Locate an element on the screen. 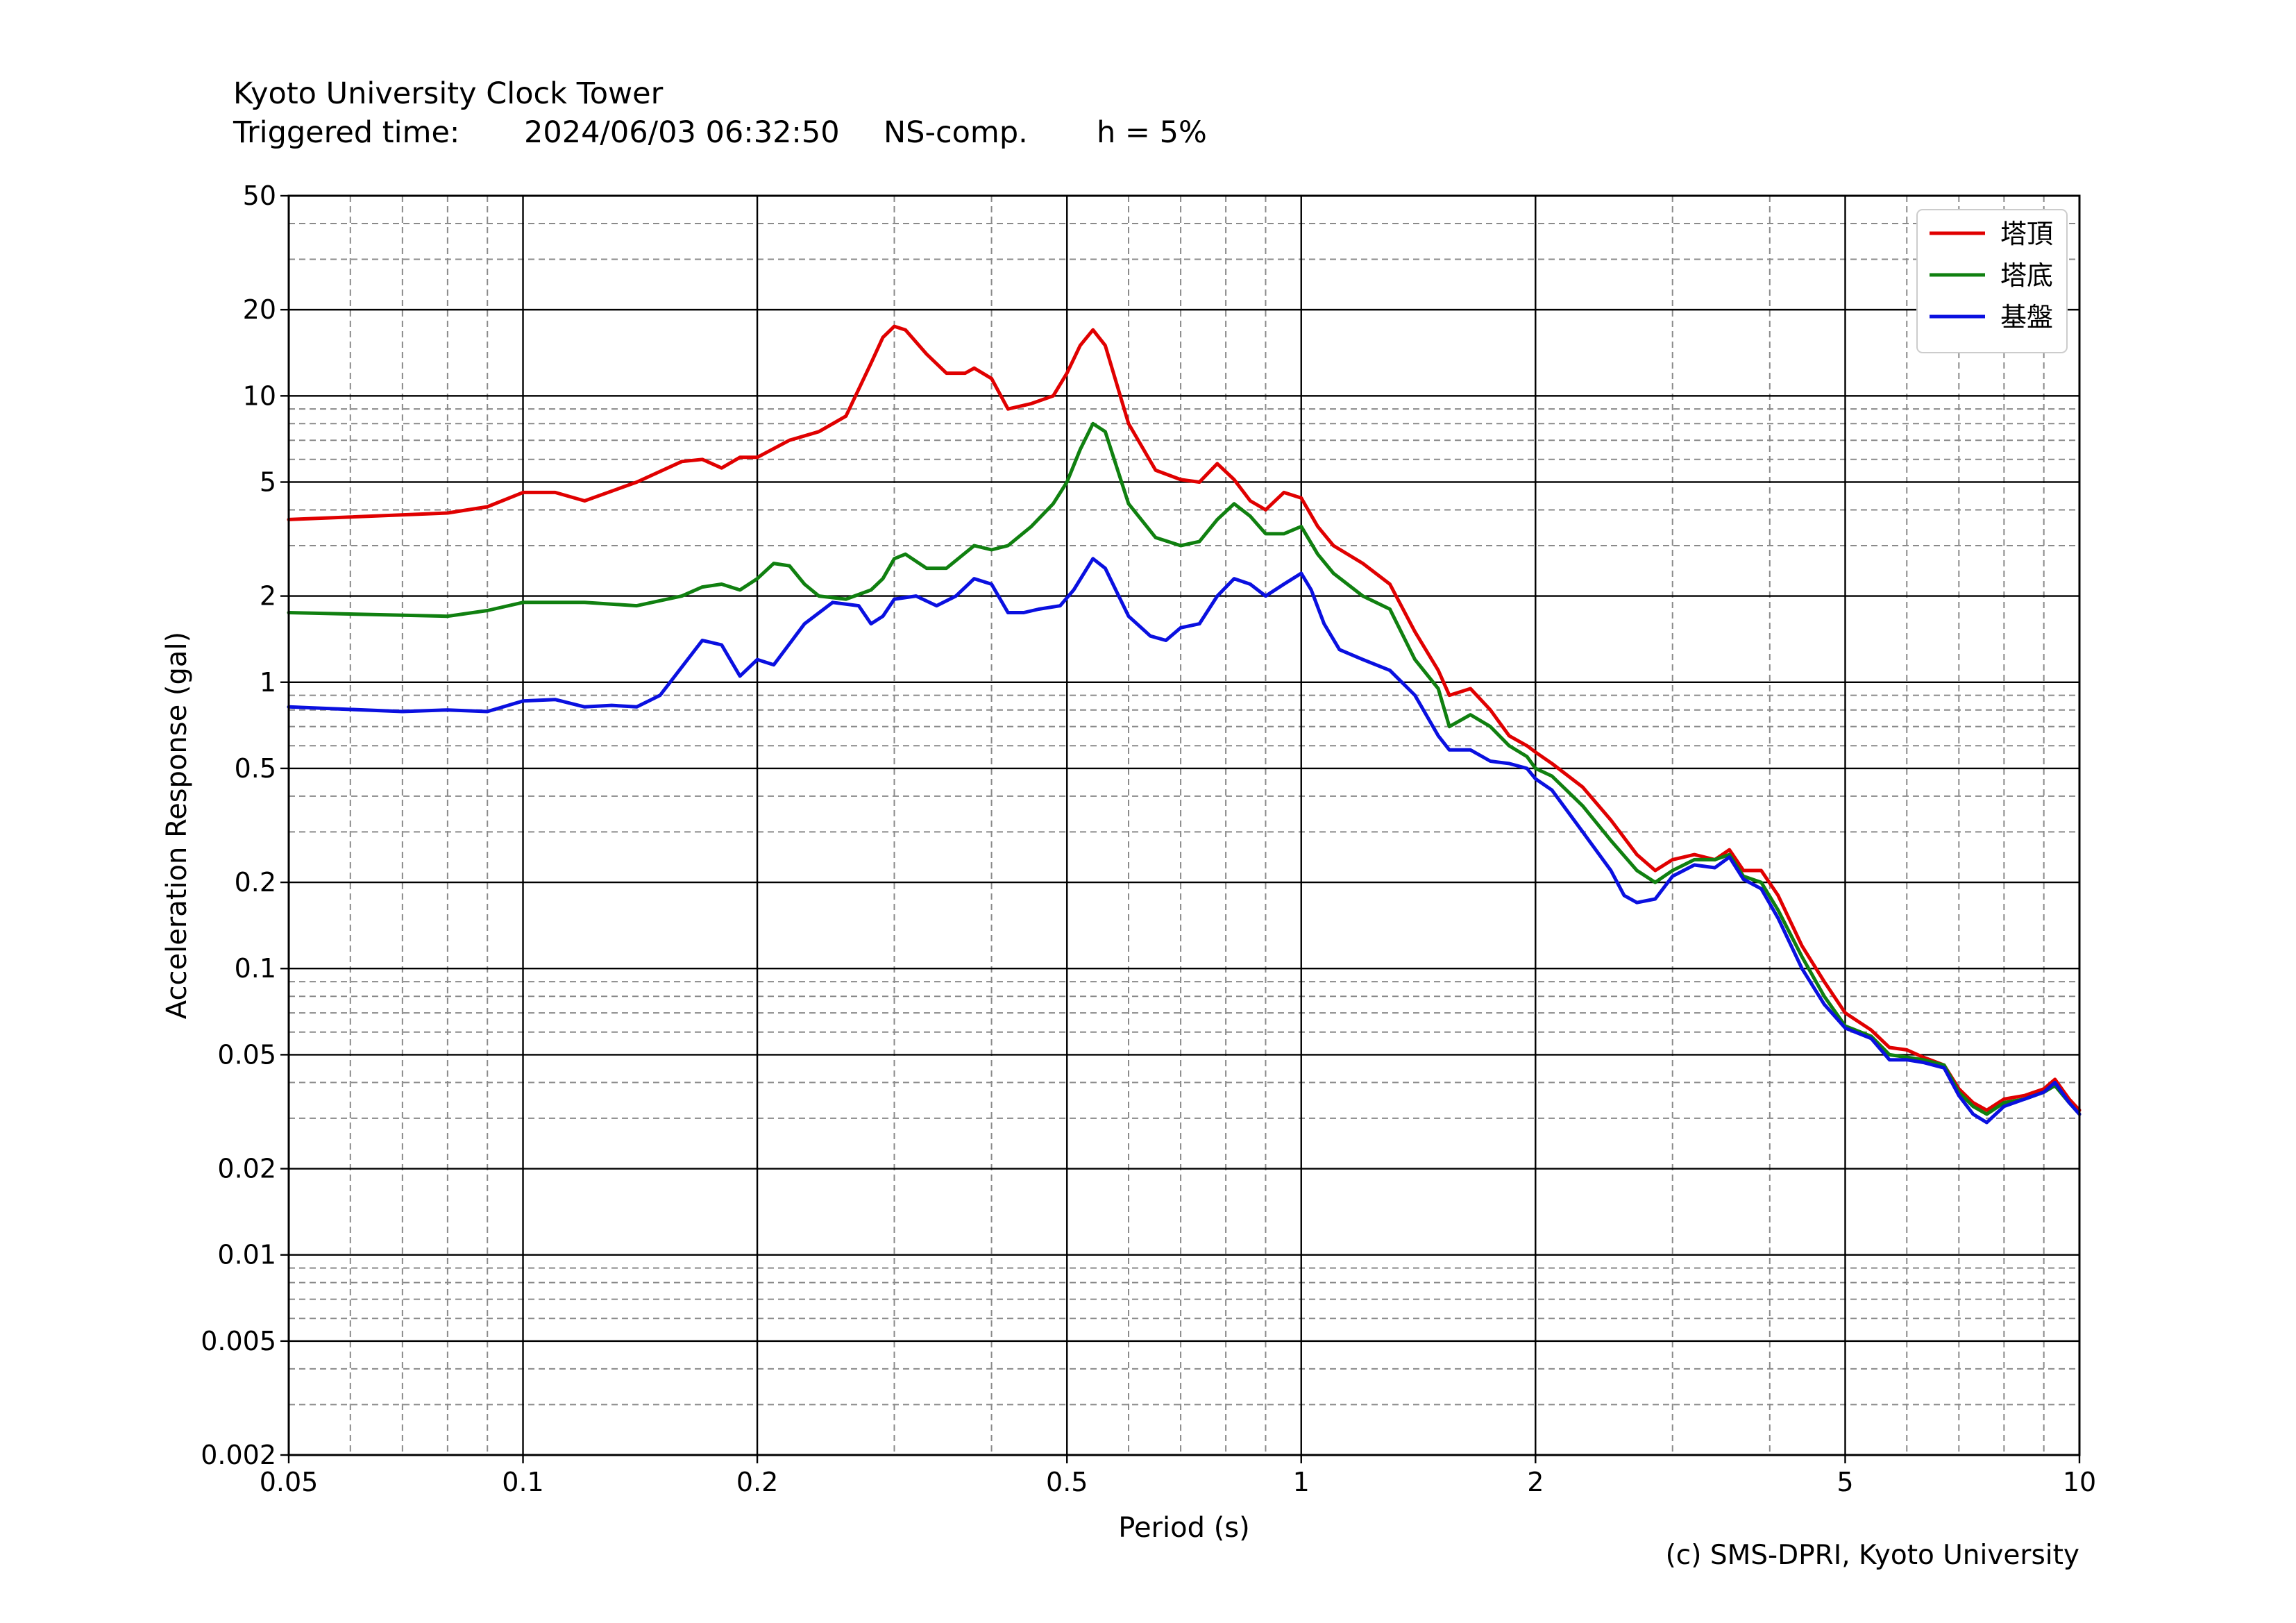 Image resolution: width=2296 pixels, height=1623 pixels. x-axis-ticks: 0.05 0.1 0.2 0.5 1 2 5 10 is located at coordinates (1178, 1476).